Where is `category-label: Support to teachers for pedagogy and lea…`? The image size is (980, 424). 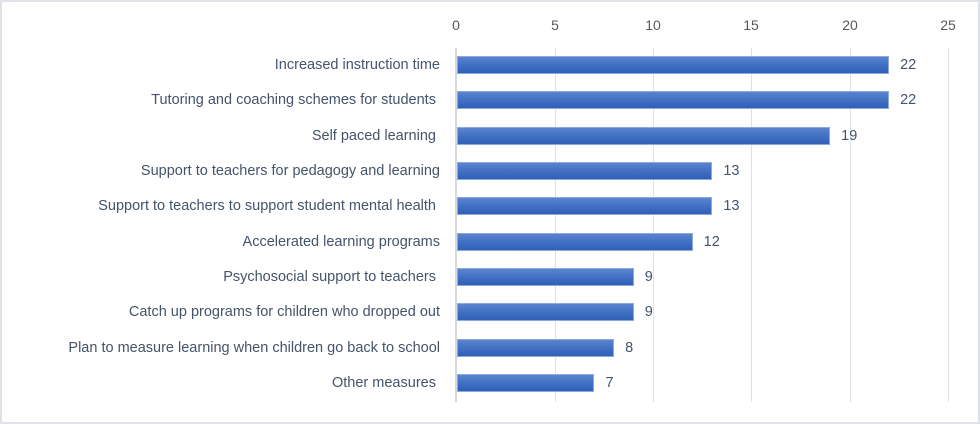 category-label: Support to teachers for pedagogy and lea… is located at coordinates (290, 171).